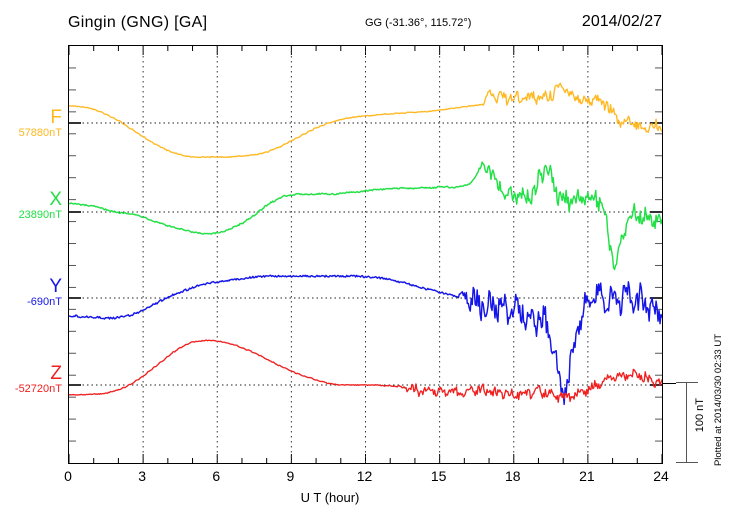 This screenshot has height=520, width=730. Describe the element at coordinates (55, 286) in the screenshot. I see `component-letter-y: Y` at that location.